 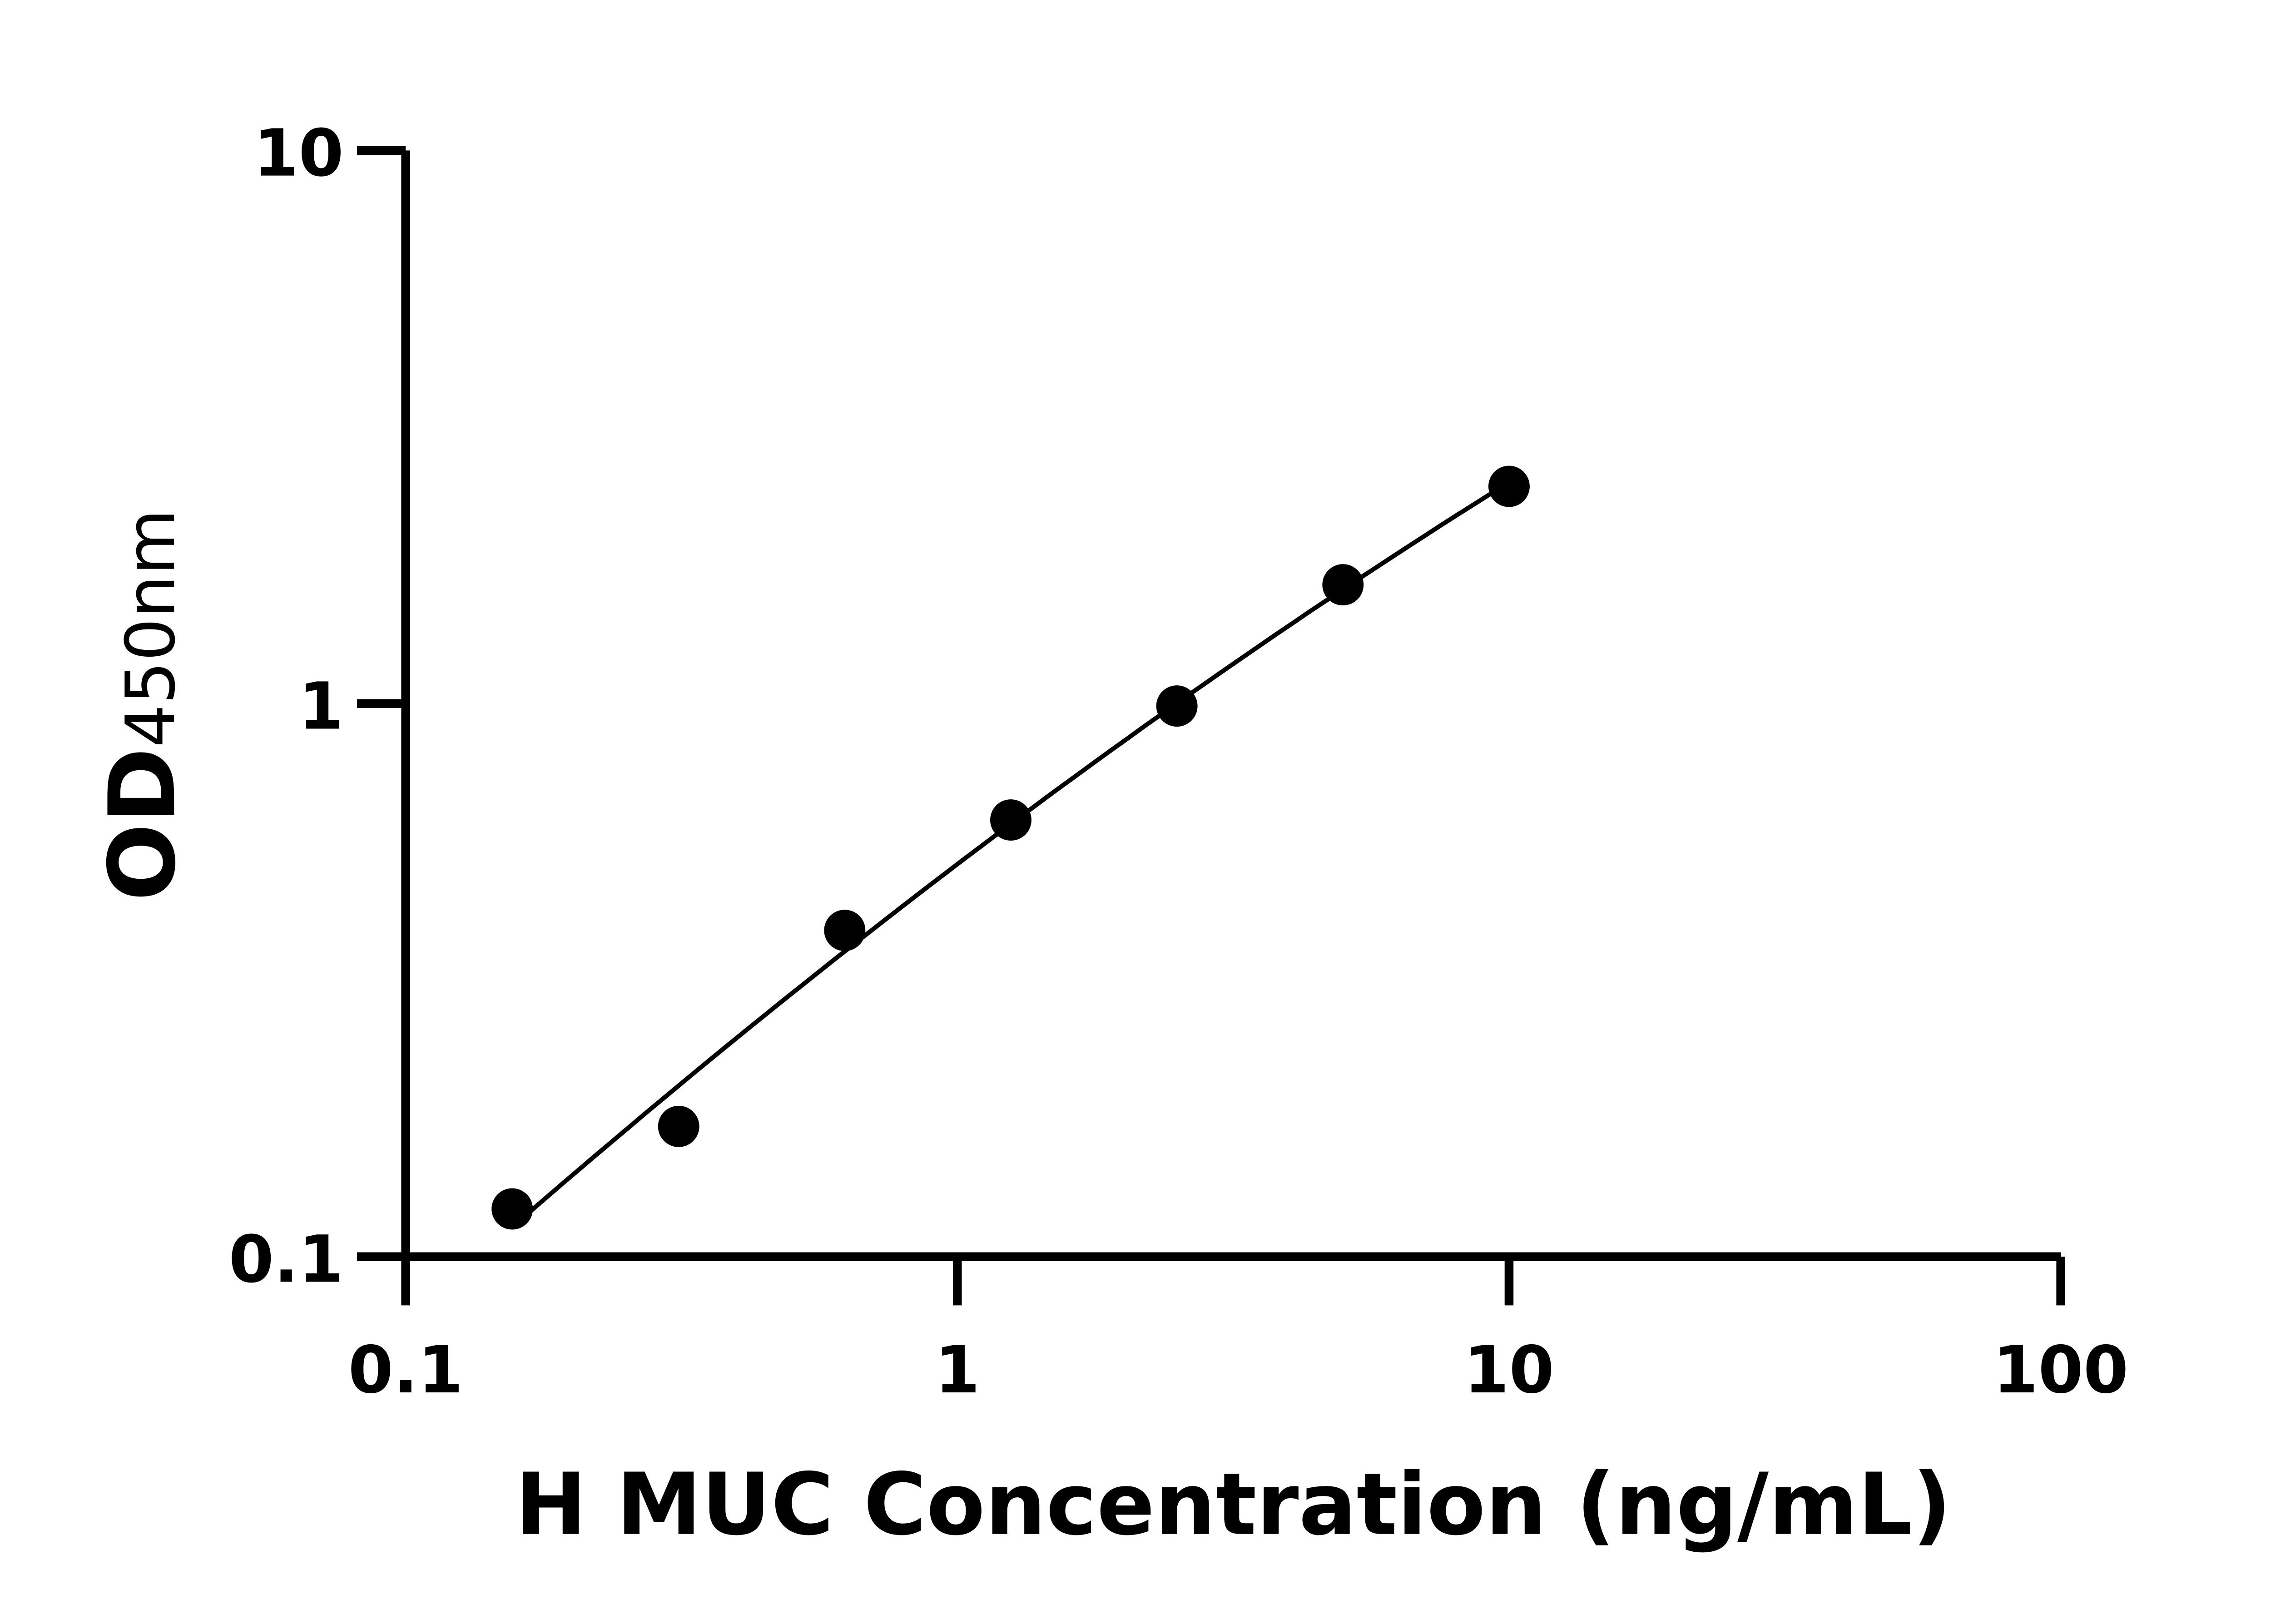 I want to click on y-tick-label: 1, so click(x=320, y=706).